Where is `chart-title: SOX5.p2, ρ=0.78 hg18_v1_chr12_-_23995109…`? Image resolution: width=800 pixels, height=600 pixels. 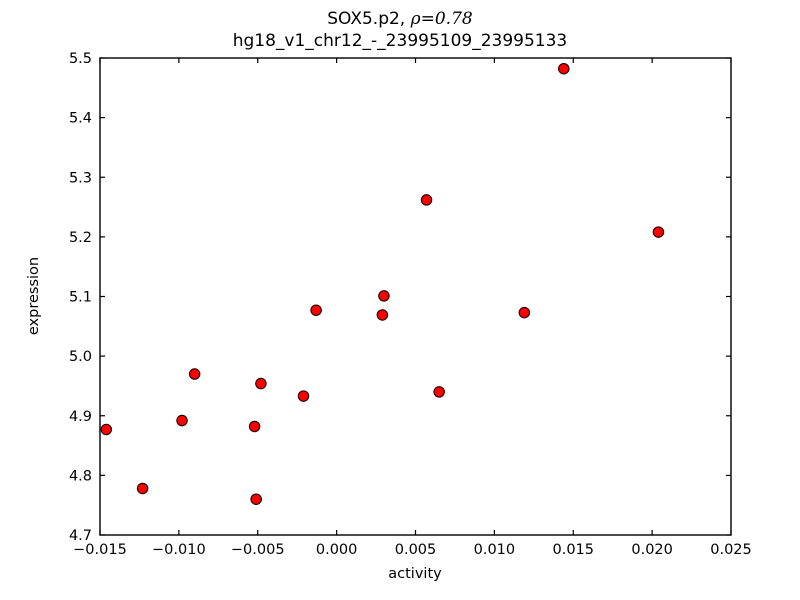
chart-title: SOX5.p2, ρ=0.78 hg18_v1_chr12_-_23995109… is located at coordinates (400, 30).